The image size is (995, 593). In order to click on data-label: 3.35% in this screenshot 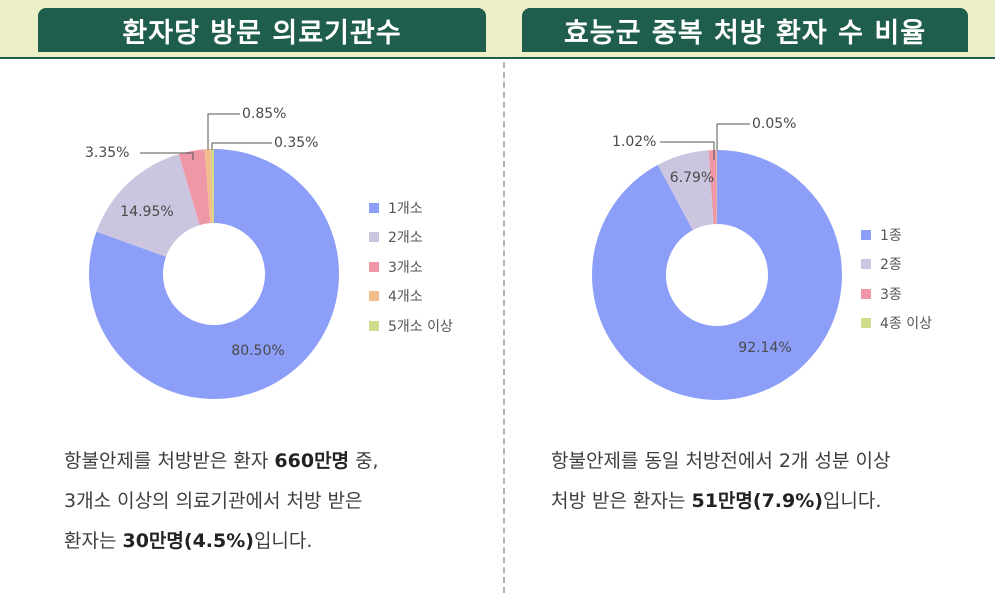, I will do `click(107, 153)`.